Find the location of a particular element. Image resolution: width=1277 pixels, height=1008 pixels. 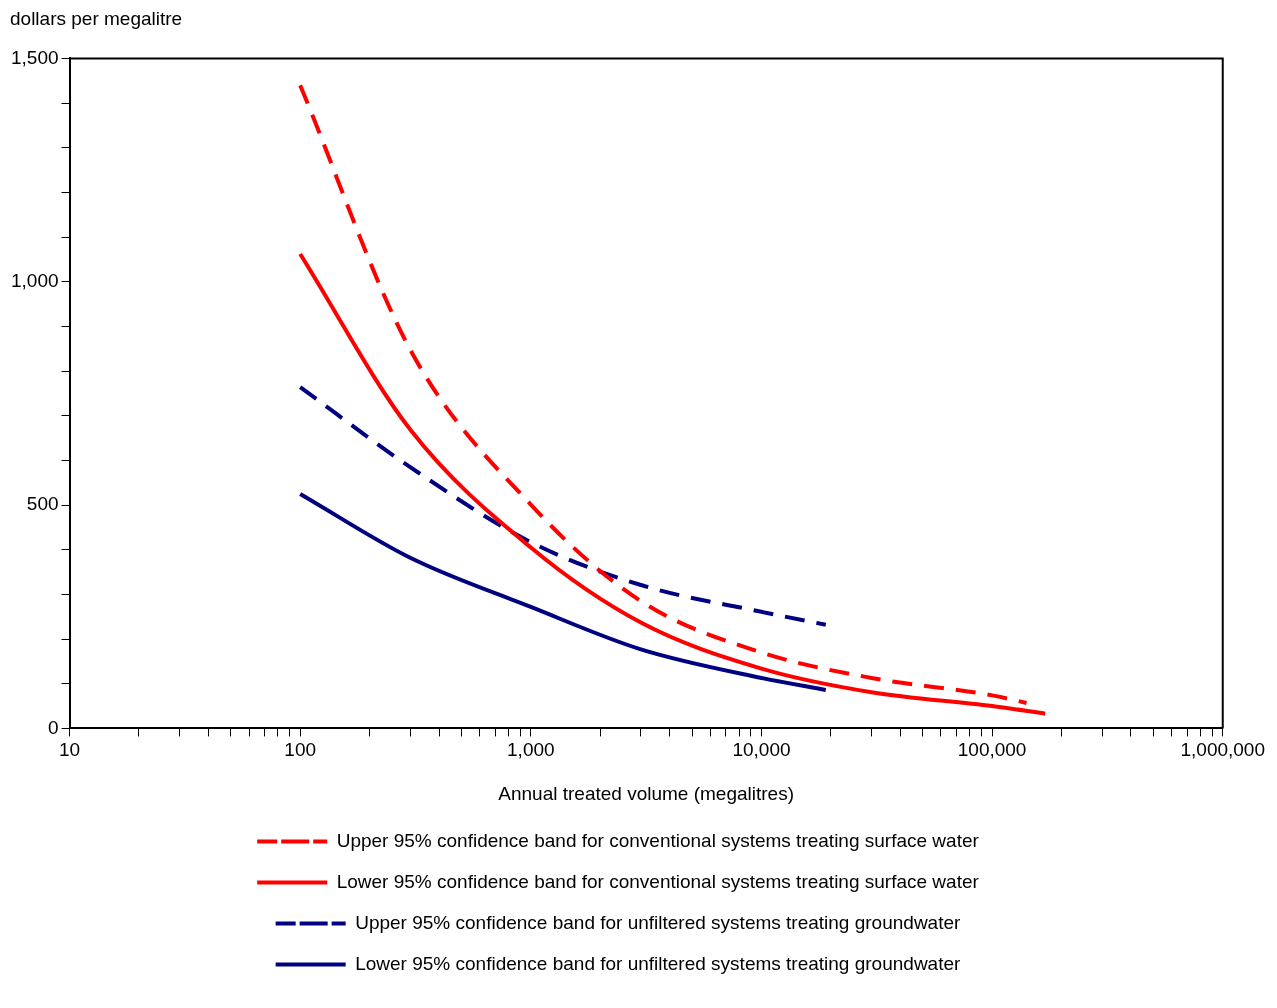

y-tick-label: 1,000 is located at coordinates (35, 280).